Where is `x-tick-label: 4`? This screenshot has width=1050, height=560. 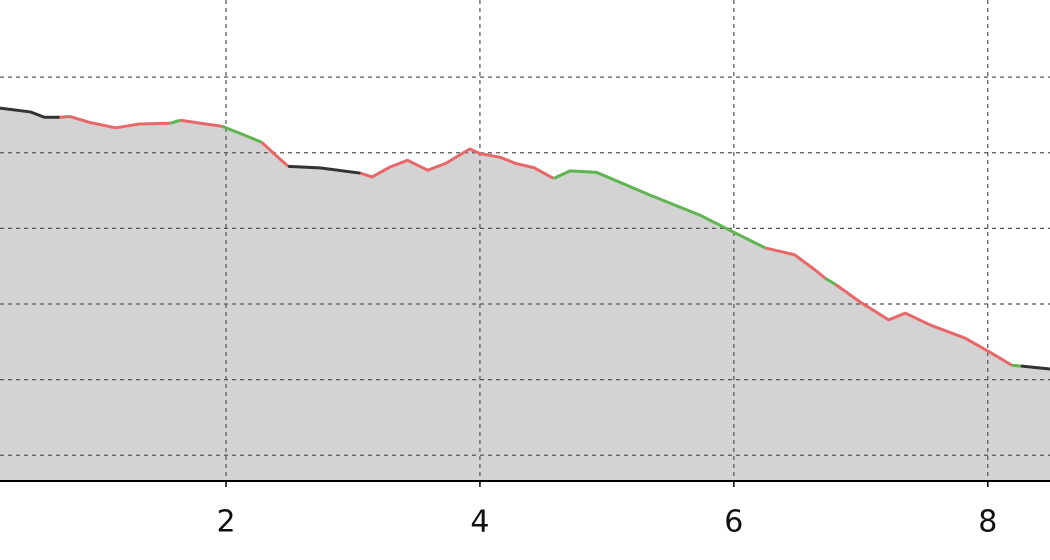
x-tick-label: 4 is located at coordinates (479, 522).